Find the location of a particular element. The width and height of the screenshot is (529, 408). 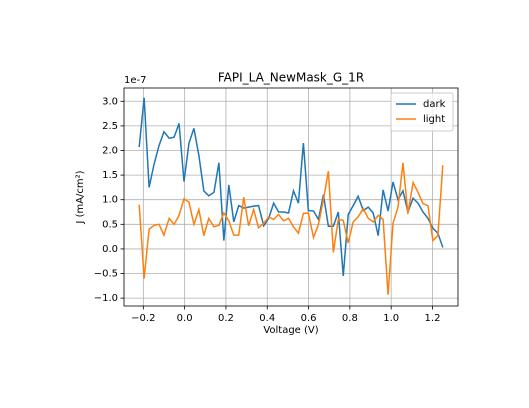

x-tick-label: 0.8 is located at coordinates (350, 318).